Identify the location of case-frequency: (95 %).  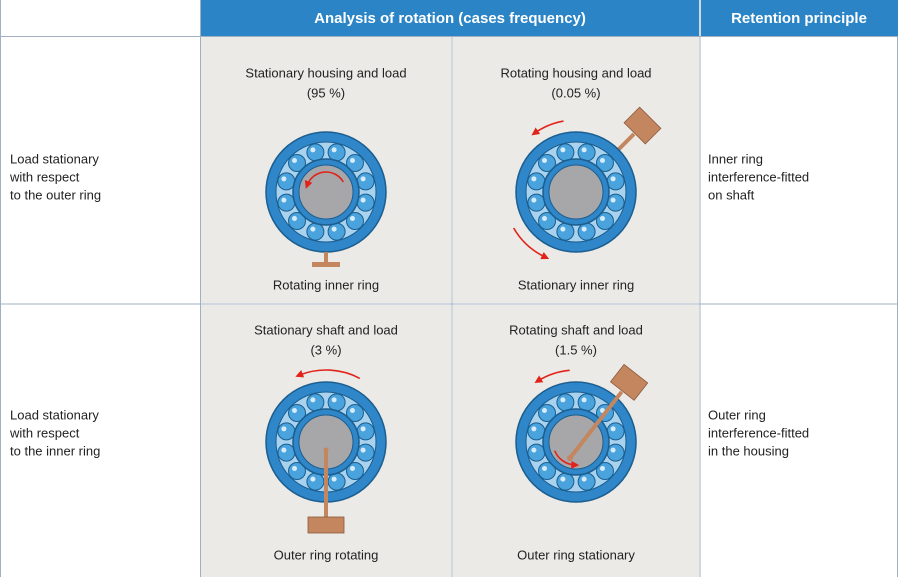
(326, 92).